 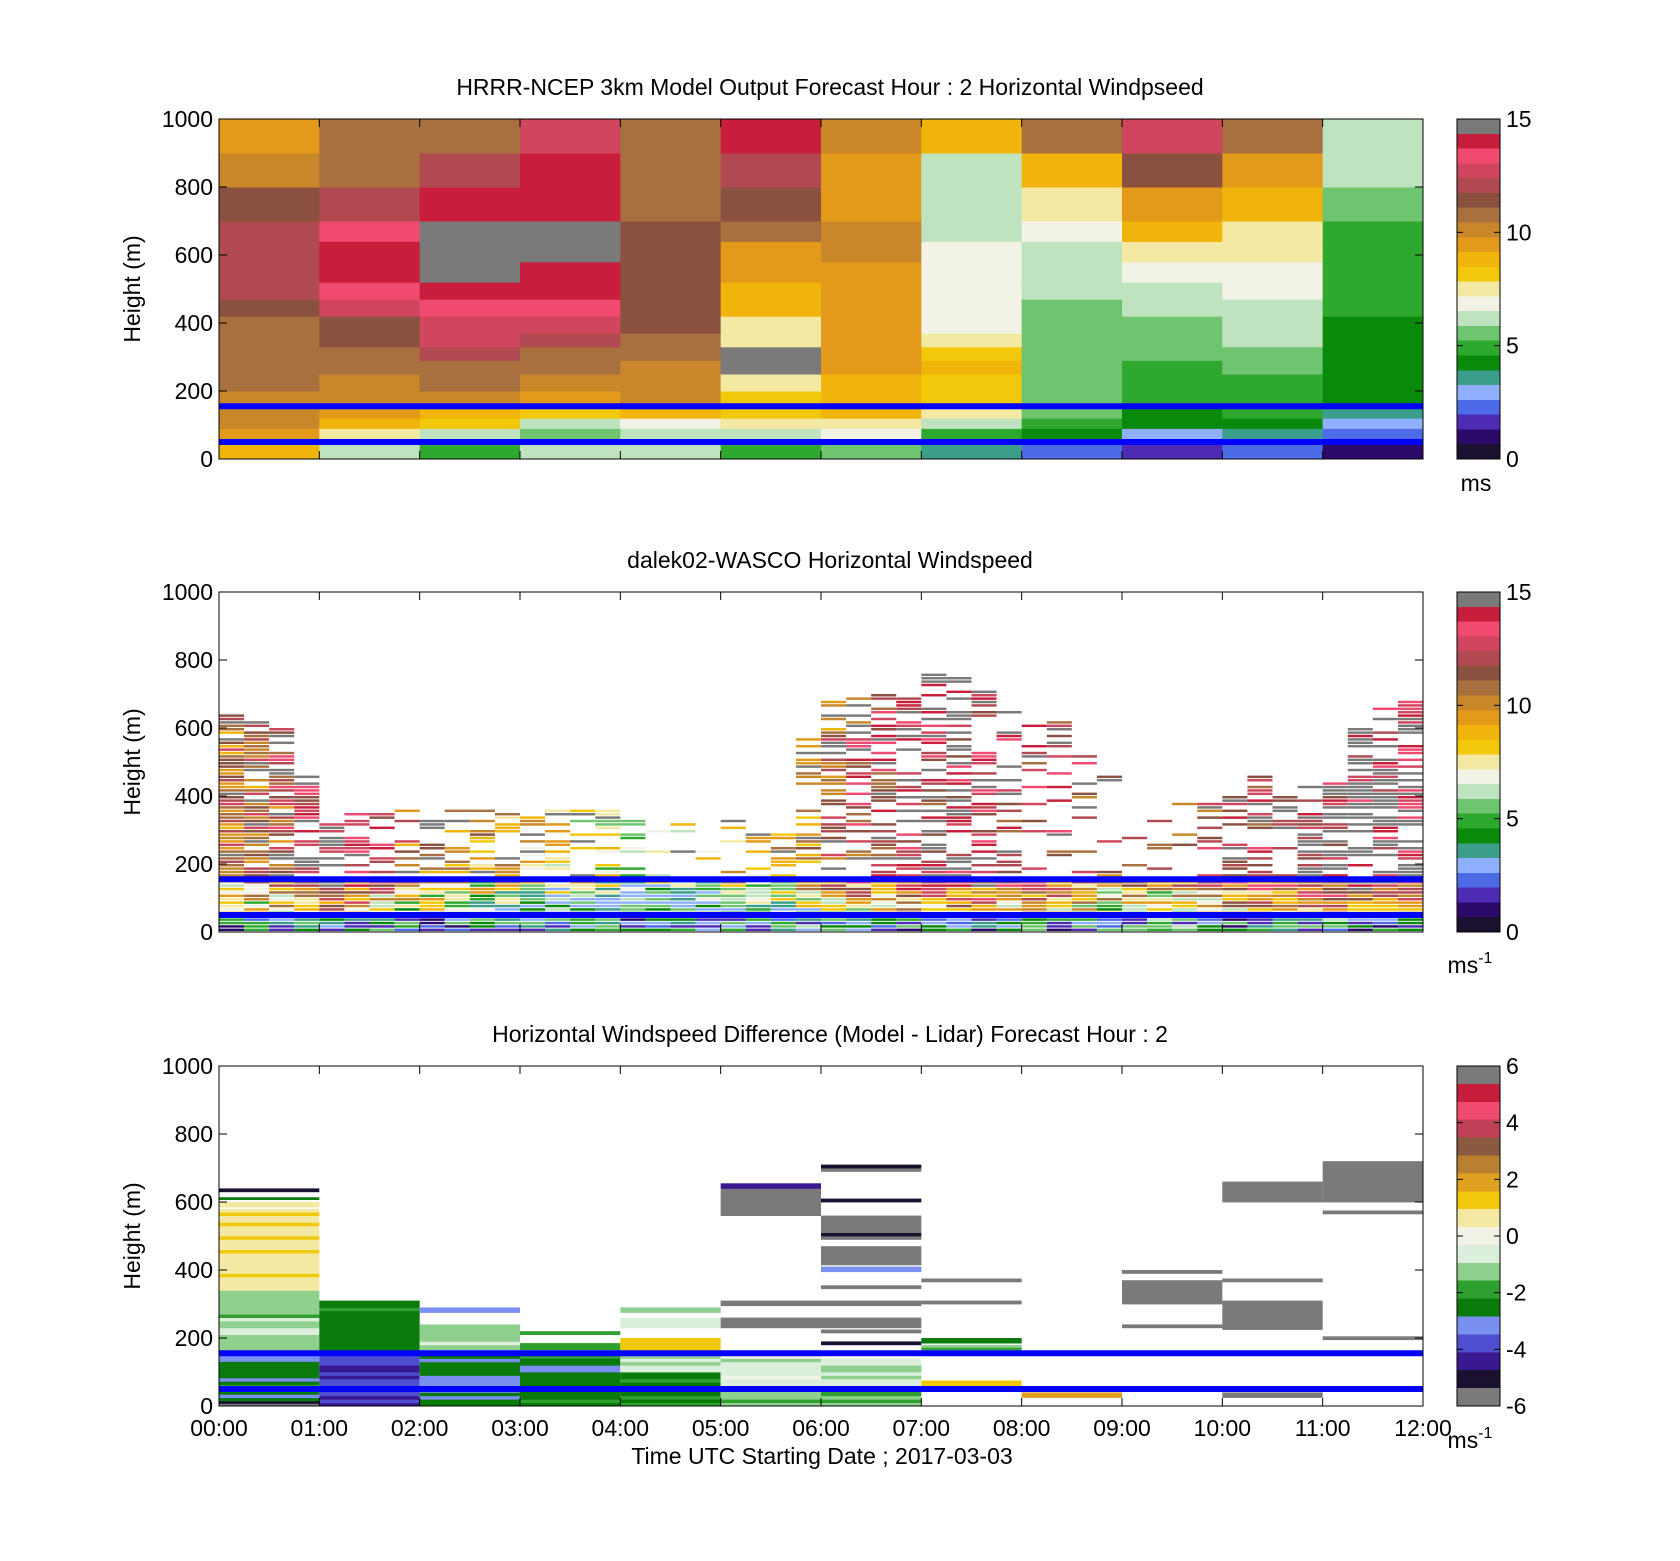 I want to click on y-axis-label: Height (m), so click(x=132, y=761).